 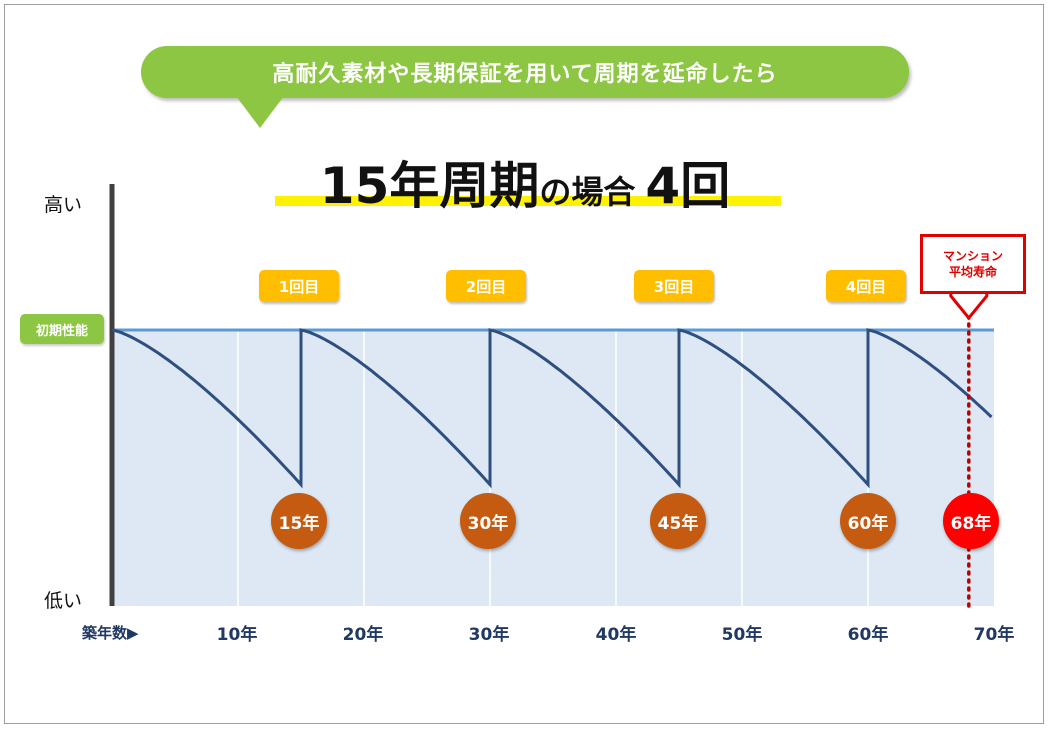 I want to click on callout-line1: マンション, so click(x=972, y=256).